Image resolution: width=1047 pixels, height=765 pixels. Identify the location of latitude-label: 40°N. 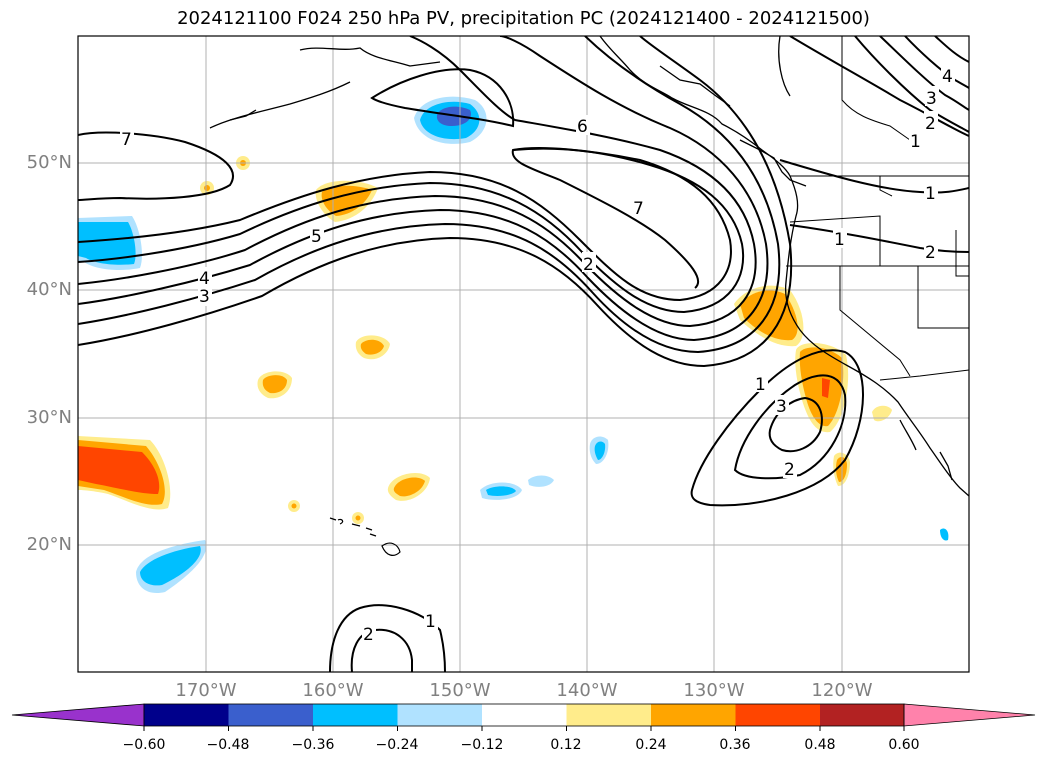
(49, 289).